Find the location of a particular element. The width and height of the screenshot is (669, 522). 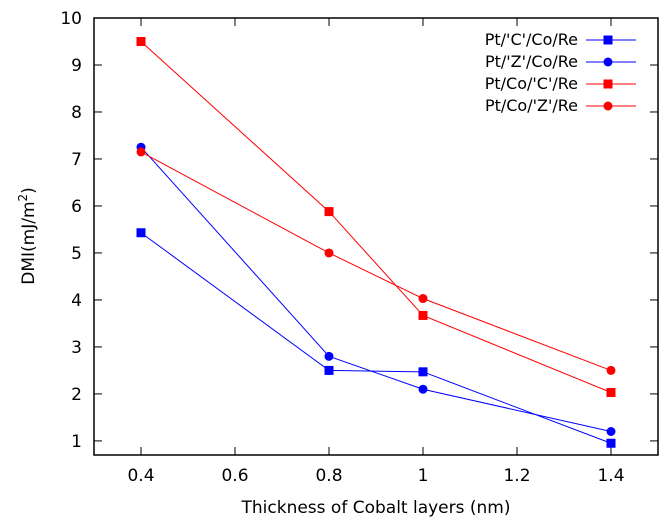

legend-label: Pt/'Z'/Co/Re is located at coordinates (531, 61).